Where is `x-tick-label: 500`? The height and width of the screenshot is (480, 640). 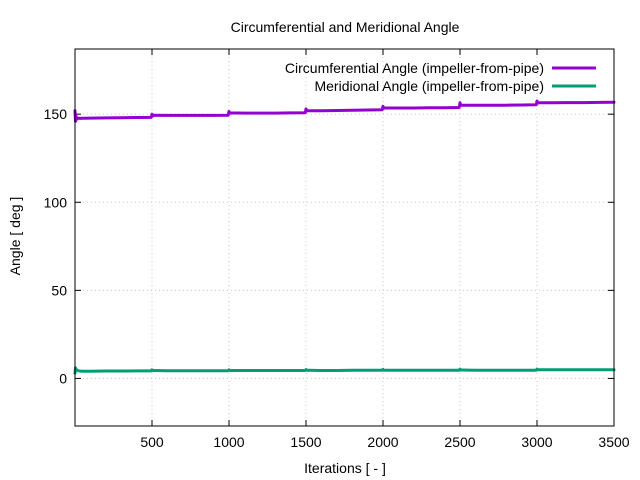 x-tick-label: 500 is located at coordinates (152, 442).